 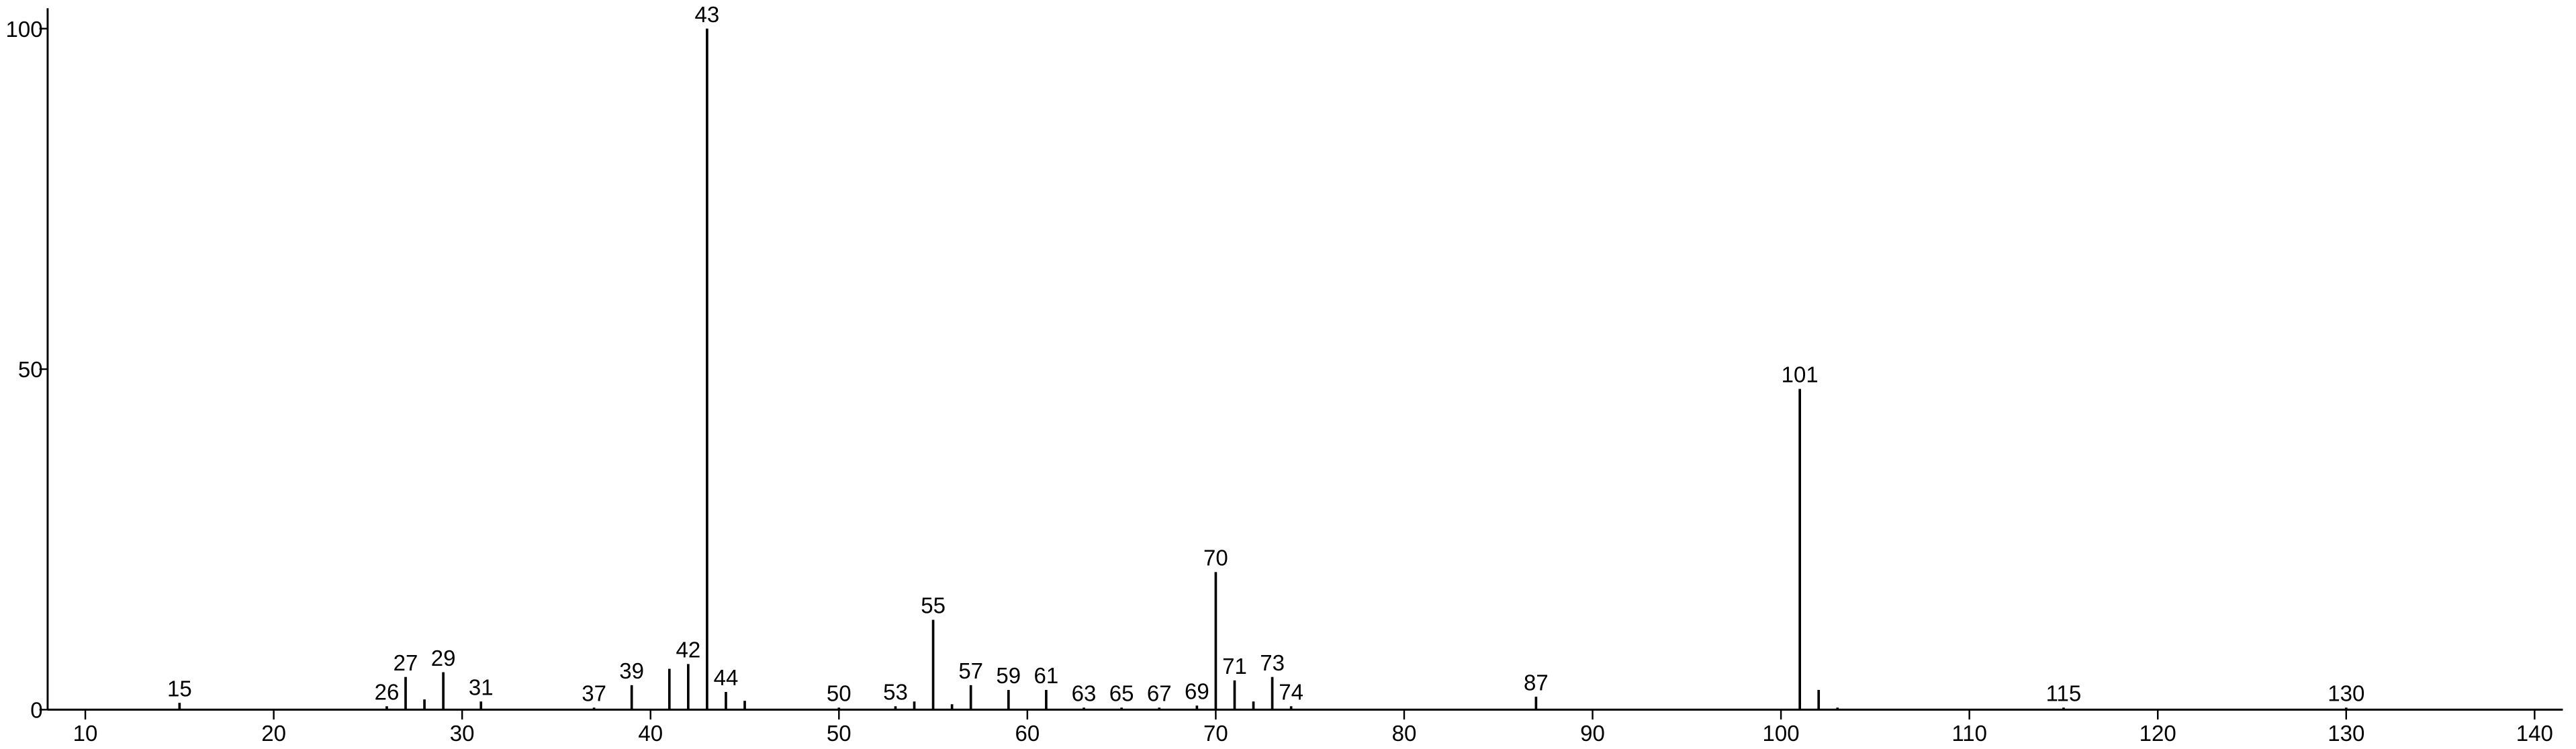 I want to click on peak-label: 67, so click(x=1159, y=694).